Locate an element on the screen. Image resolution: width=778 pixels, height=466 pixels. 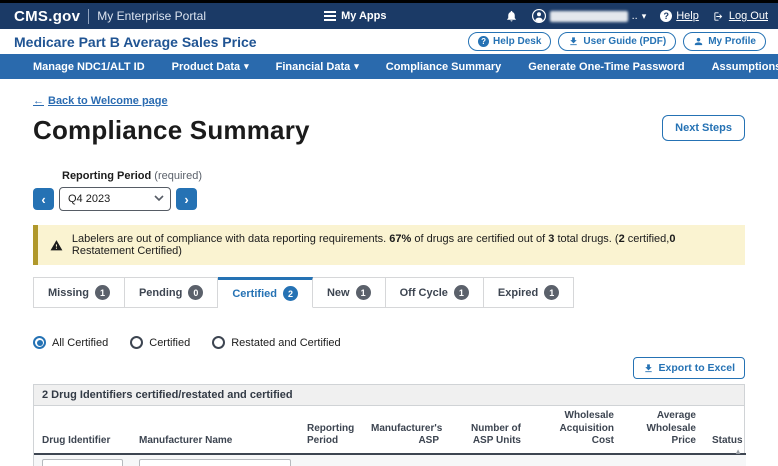
radio-restated-and-certified: Restated and Certified is located at coordinates (276, 342).